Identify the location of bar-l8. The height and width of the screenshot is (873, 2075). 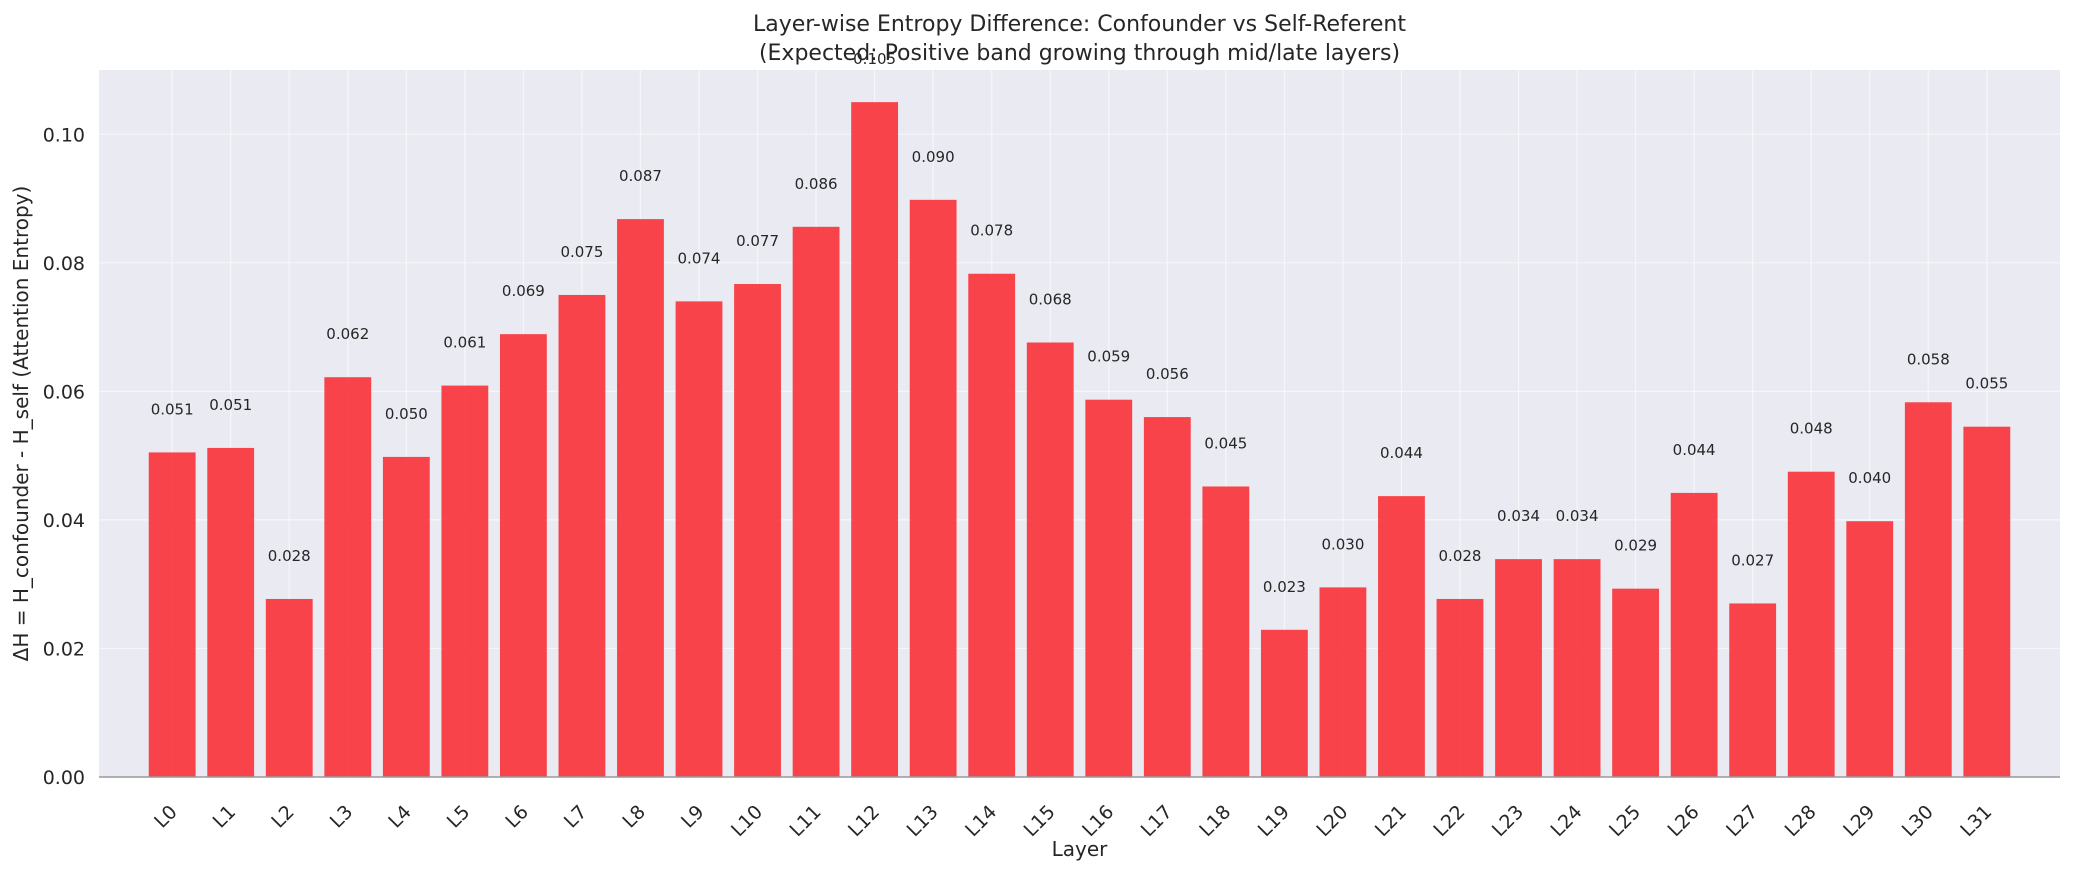
(640, 498).